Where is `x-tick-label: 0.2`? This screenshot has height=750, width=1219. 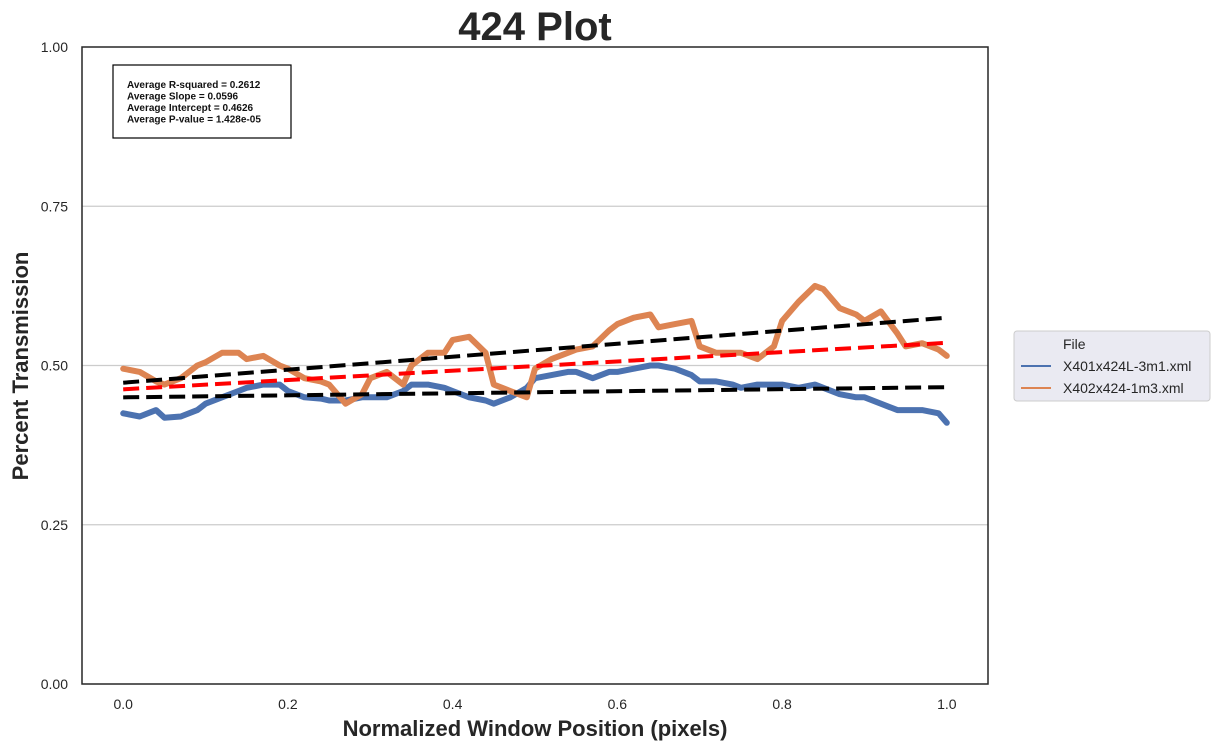
x-tick-label: 0.2 is located at coordinates (288, 704).